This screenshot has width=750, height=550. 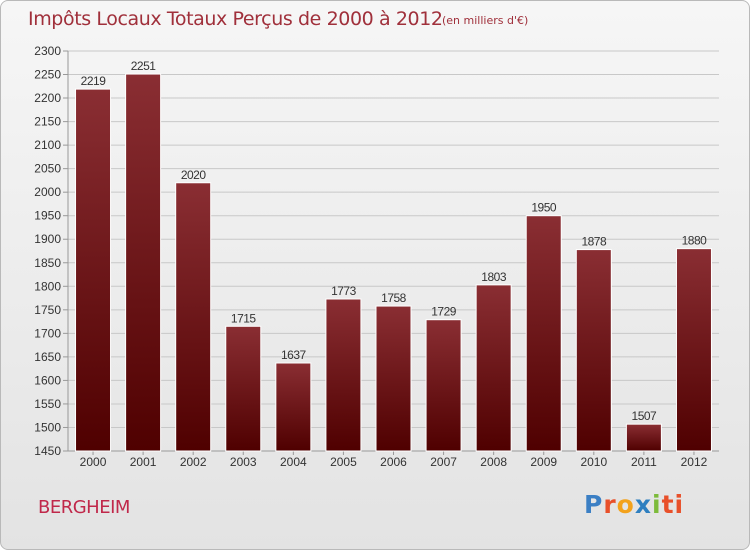 What do you see at coordinates (593, 462) in the screenshot?
I see `x-tick-label: 2010` at bounding box center [593, 462].